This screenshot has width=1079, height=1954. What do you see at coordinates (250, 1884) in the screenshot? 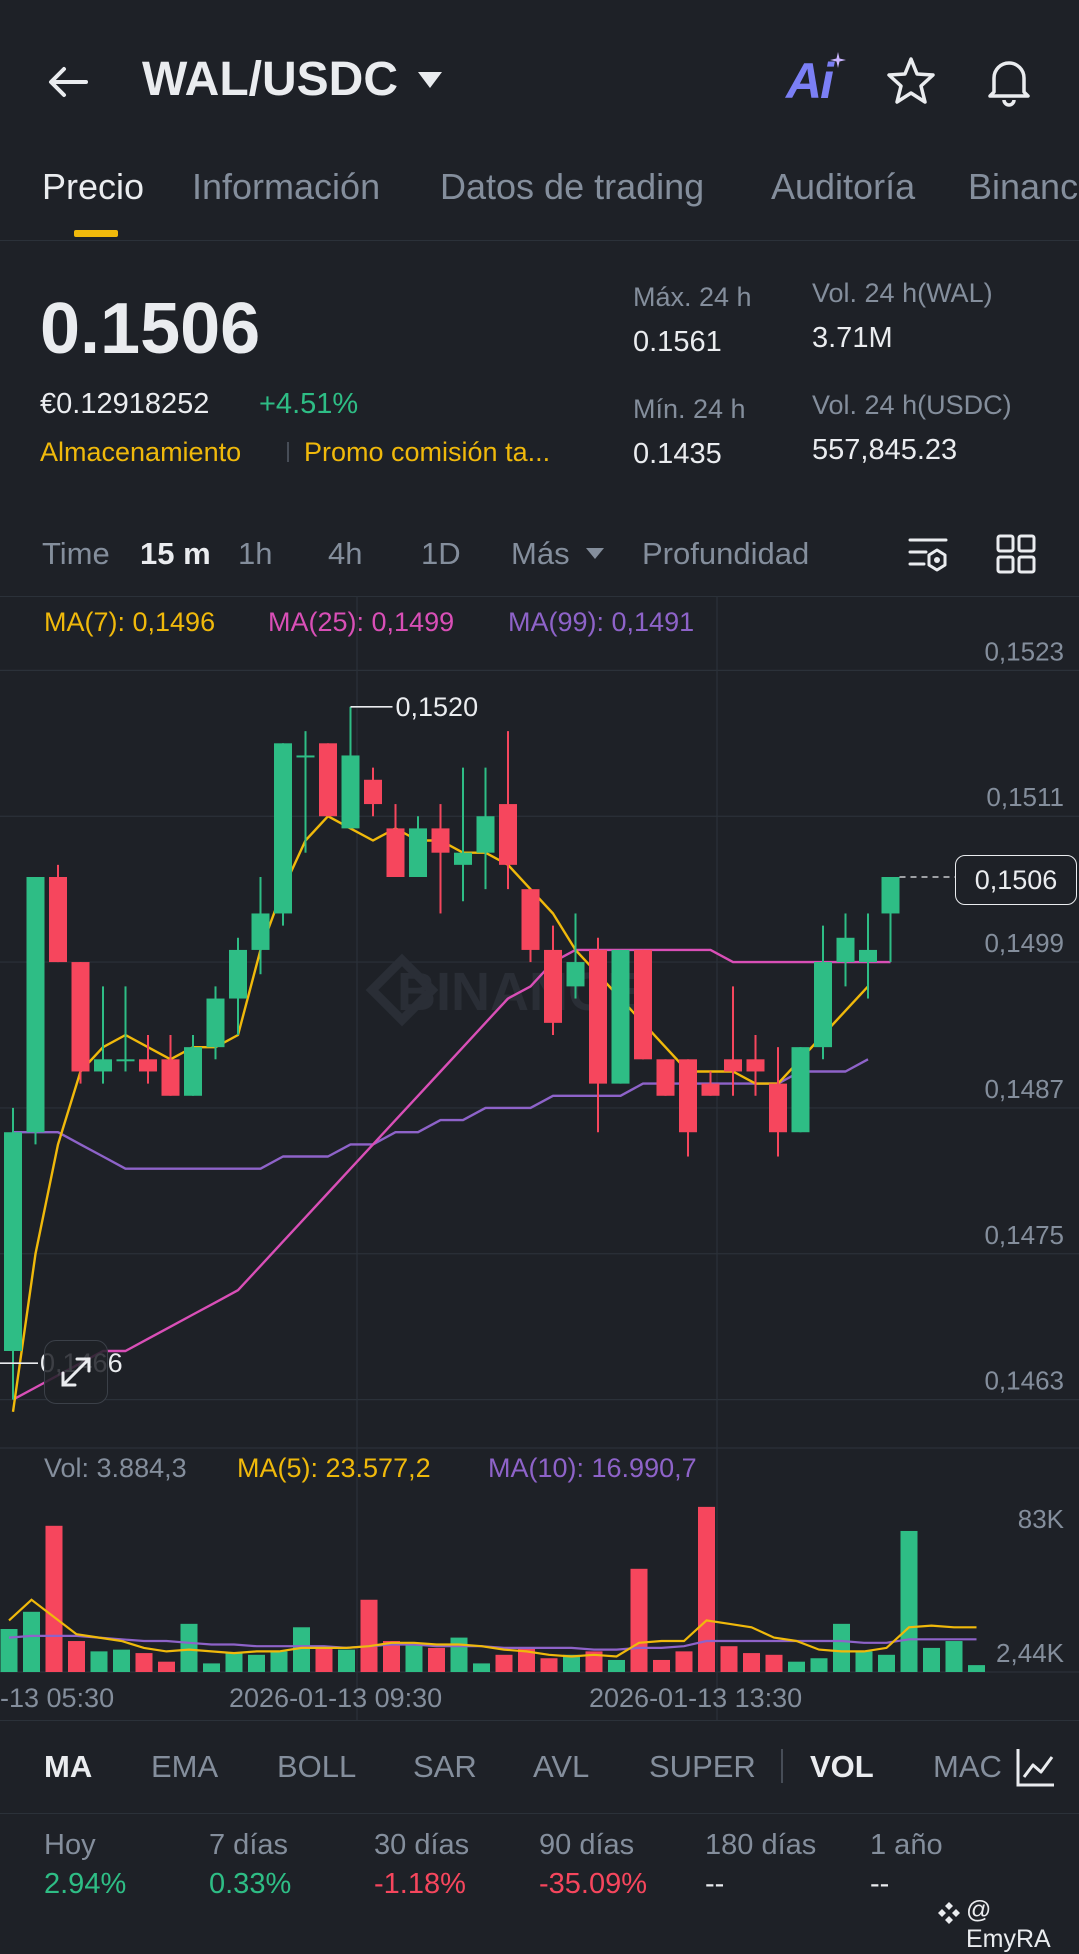
I see `perf-value-7d: 0.33%` at bounding box center [250, 1884].